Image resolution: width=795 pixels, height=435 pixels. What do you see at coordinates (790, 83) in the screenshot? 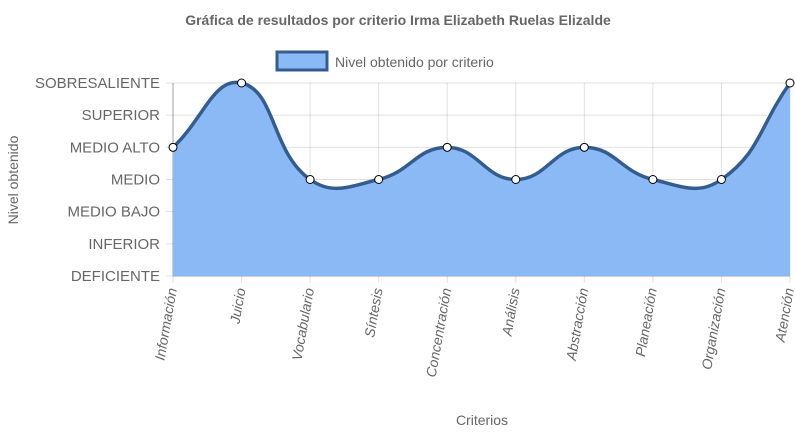
I see `data-point-atencion` at bounding box center [790, 83].